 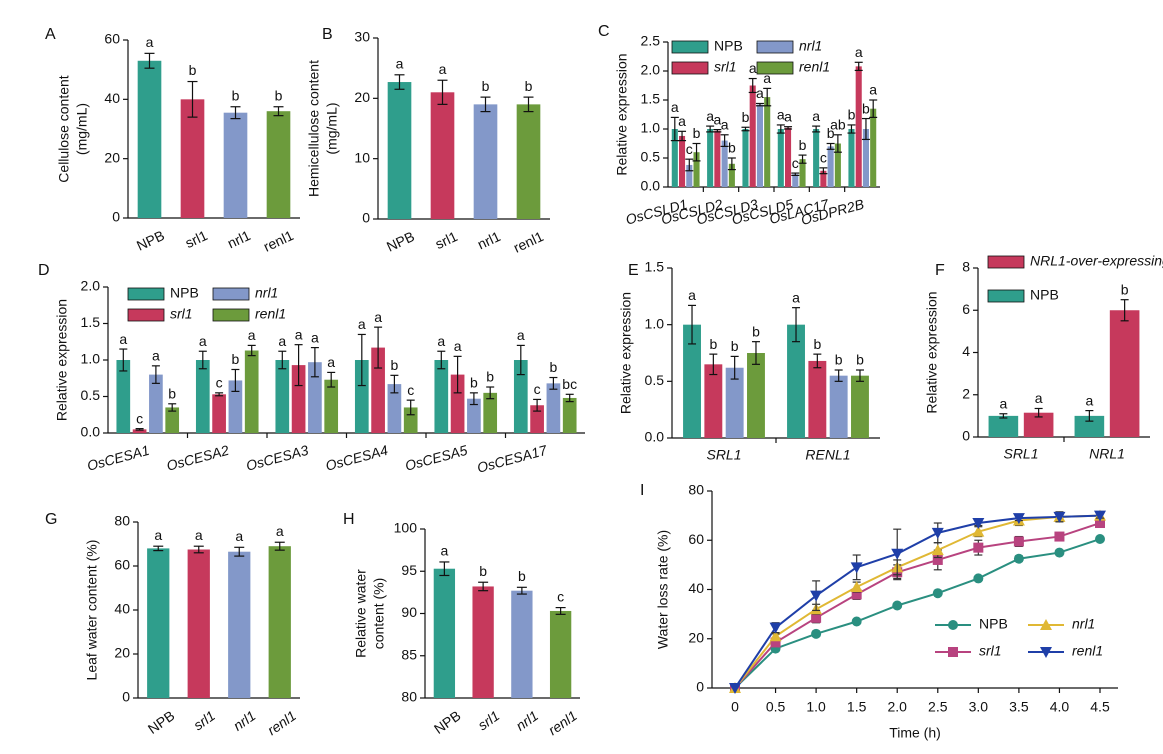 What do you see at coordinates (361, 613) in the screenshot?
I see `y-axis-label: Relative water` at bounding box center [361, 613].